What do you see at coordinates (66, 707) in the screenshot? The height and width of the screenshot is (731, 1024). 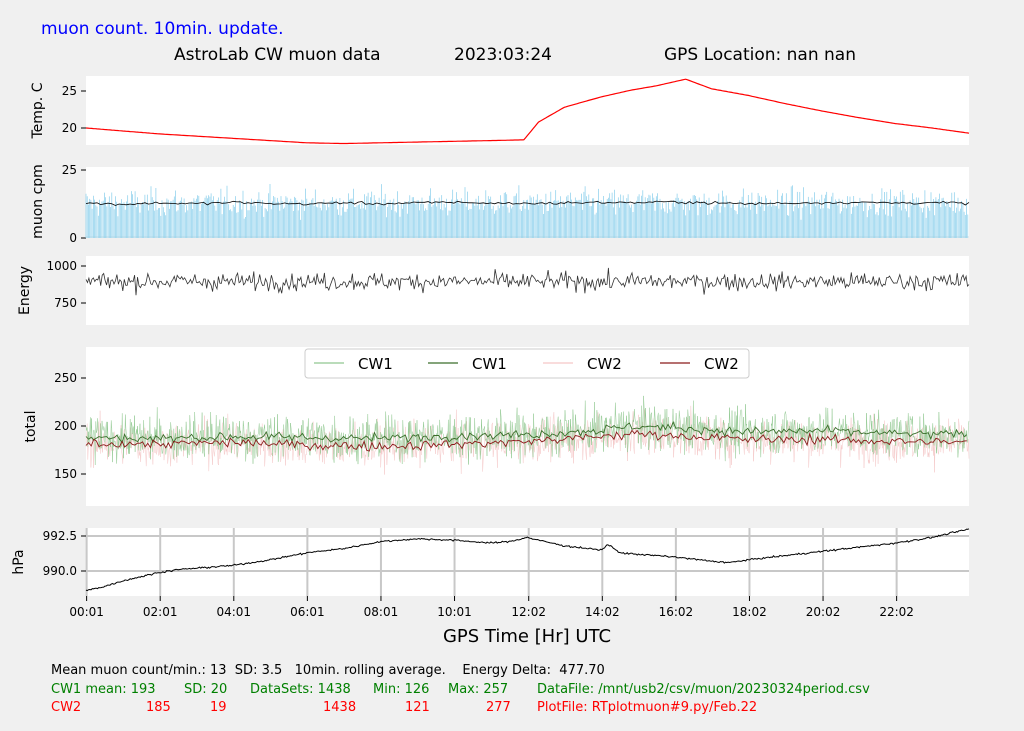 I see `stats-cw2-label: CW2` at bounding box center [66, 707].